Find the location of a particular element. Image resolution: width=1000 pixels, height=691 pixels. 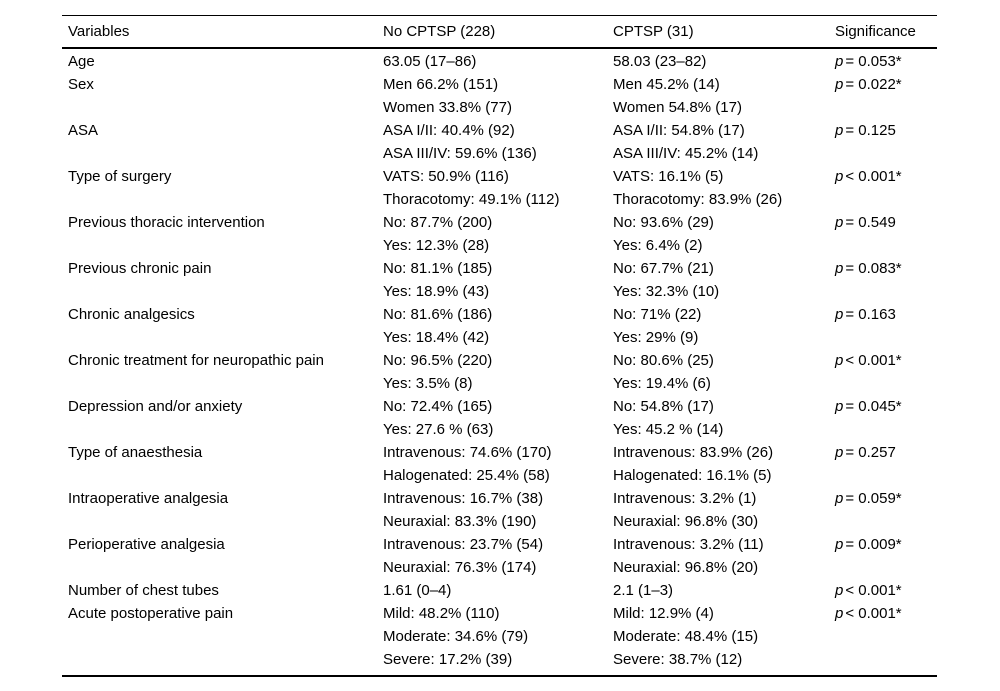

significance-text: = 0.009* is located at coordinates (873, 544).